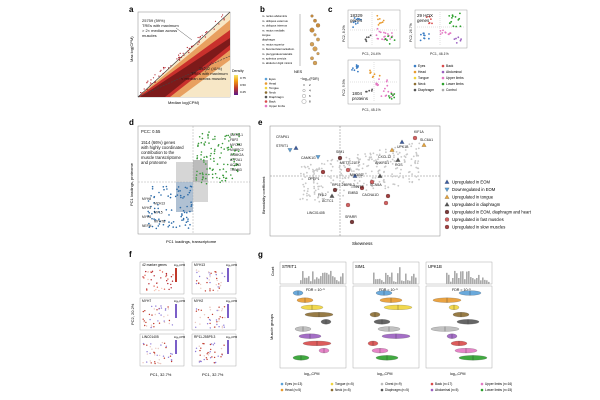  I want to click on a-annot-top-2: TREs with maximum, so click(160, 25).